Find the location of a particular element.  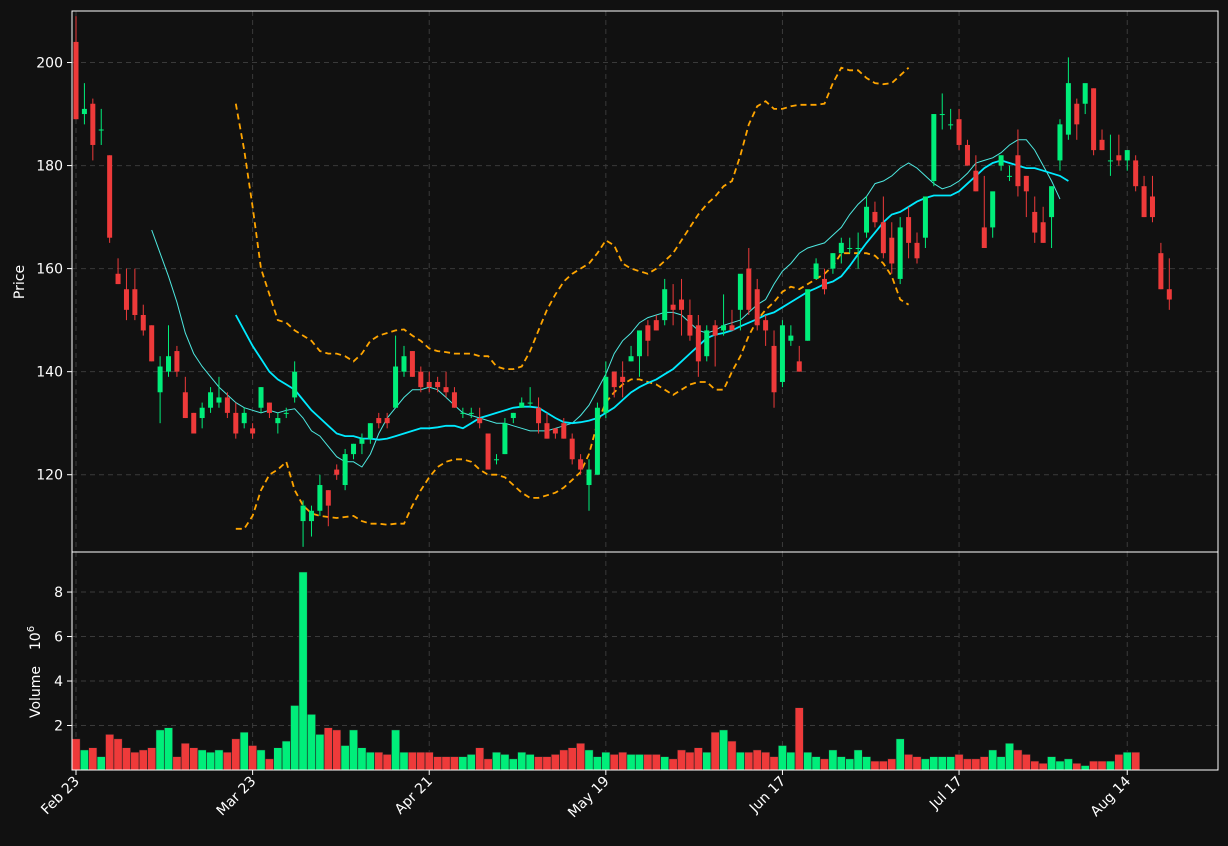

volume-y-tick-label: 6 is located at coordinates (58, 638).